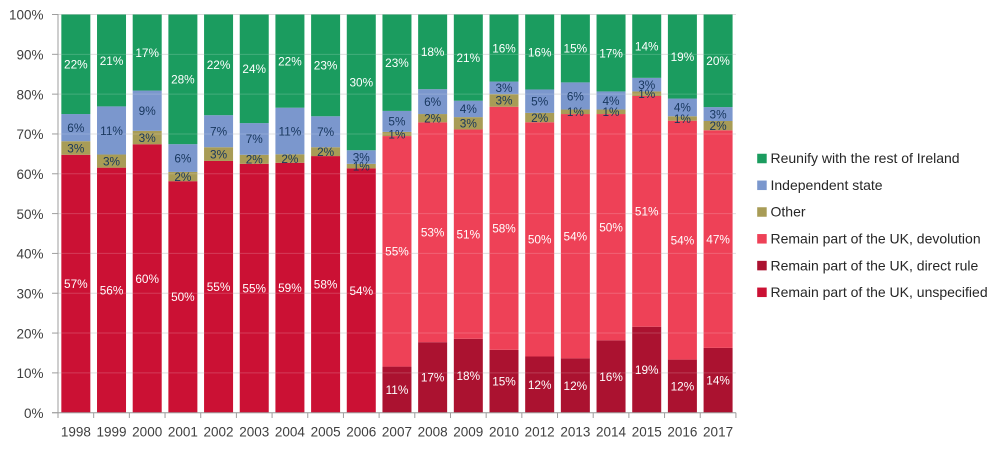  Describe the element at coordinates (254, 432) in the screenshot. I see `svg-text: 2003` at that location.